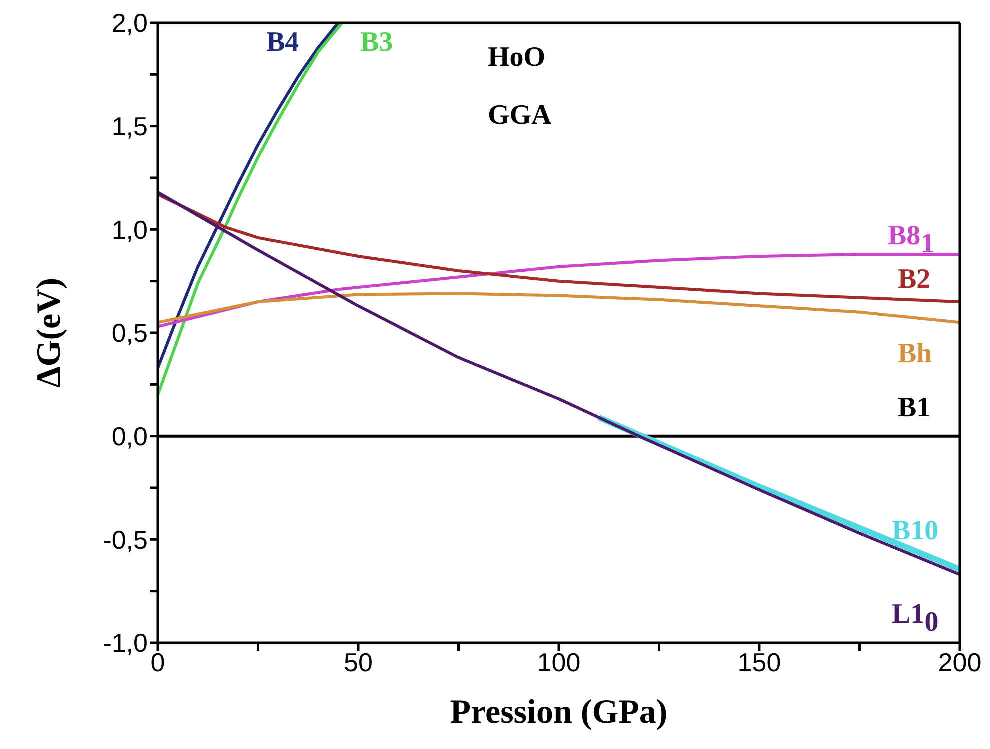 Image resolution: width=990 pixels, height=749 pixels. I want to click on y-tick-label: 2,0, so click(130, 23).